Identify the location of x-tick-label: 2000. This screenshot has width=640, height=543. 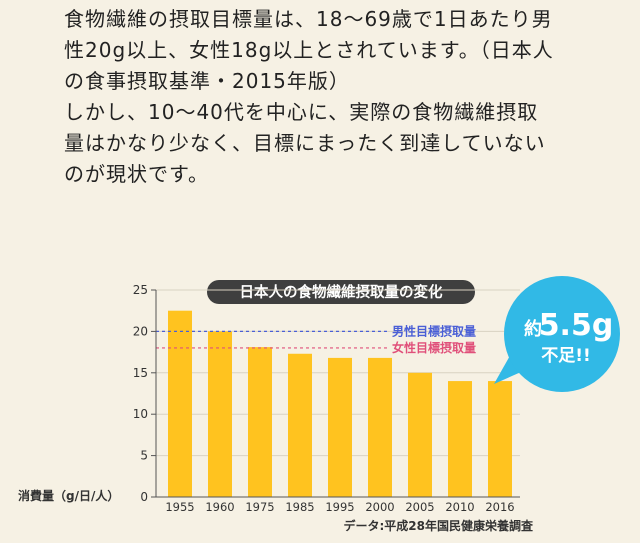
(379, 507).